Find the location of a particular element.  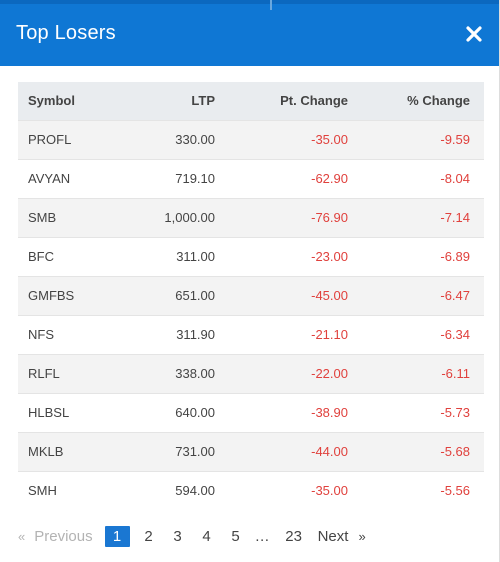

ltp-cell: 651.00 is located at coordinates (176, 295).